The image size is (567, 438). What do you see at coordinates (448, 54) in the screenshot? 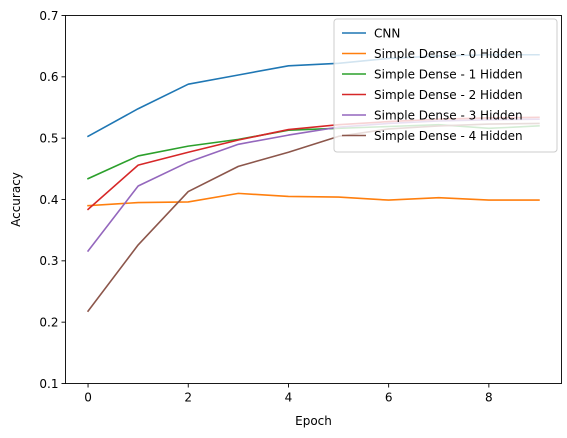
I see `legend-label-1: Simple Dense - 0 Hidden` at bounding box center [448, 54].